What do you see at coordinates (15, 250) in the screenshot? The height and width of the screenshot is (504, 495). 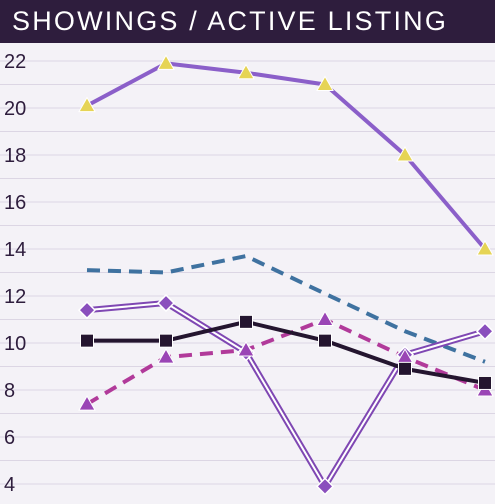 I see `y-tick-label: 14` at bounding box center [15, 250].